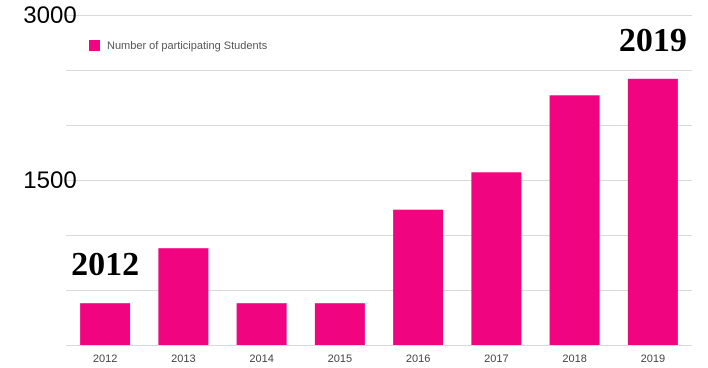  Describe the element at coordinates (496, 359) in the screenshot. I see `x-tick-label: 2017` at that location.